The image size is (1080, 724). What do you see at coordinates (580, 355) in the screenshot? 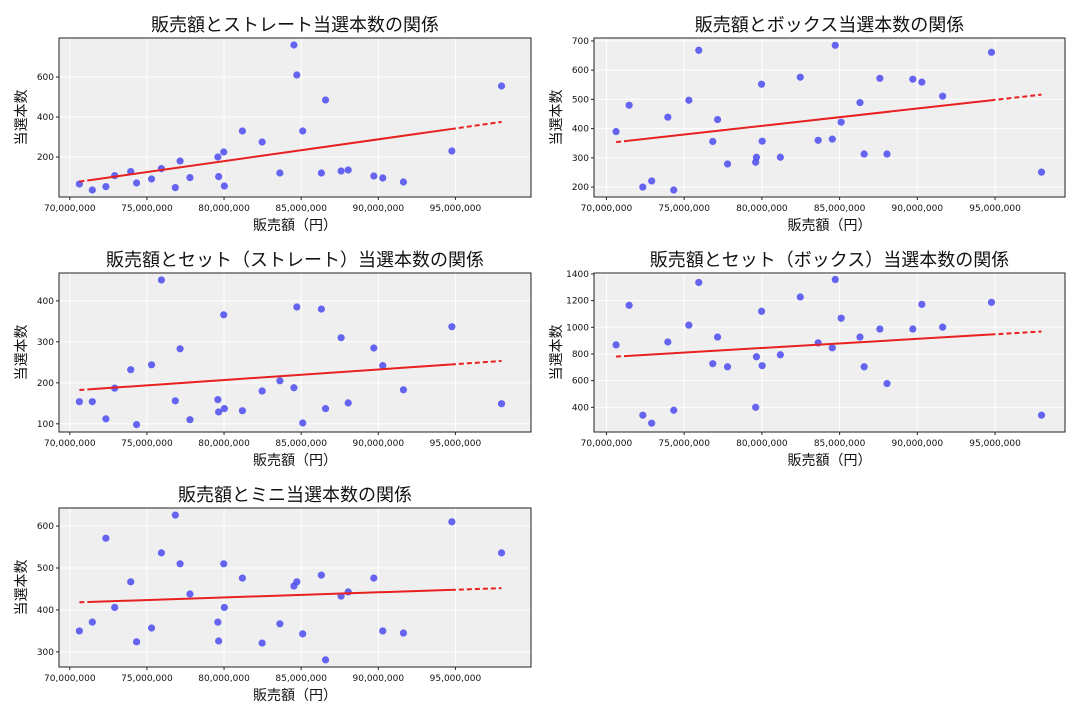
I see `y-tick-label: 800` at bounding box center [580, 355].